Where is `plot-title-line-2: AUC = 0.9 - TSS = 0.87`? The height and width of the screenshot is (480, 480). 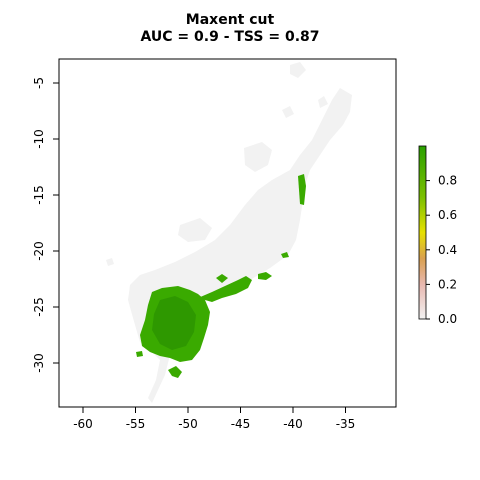 plot-title-line-2: AUC = 0.9 - TSS = 0.87 is located at coordinates (230, 37).